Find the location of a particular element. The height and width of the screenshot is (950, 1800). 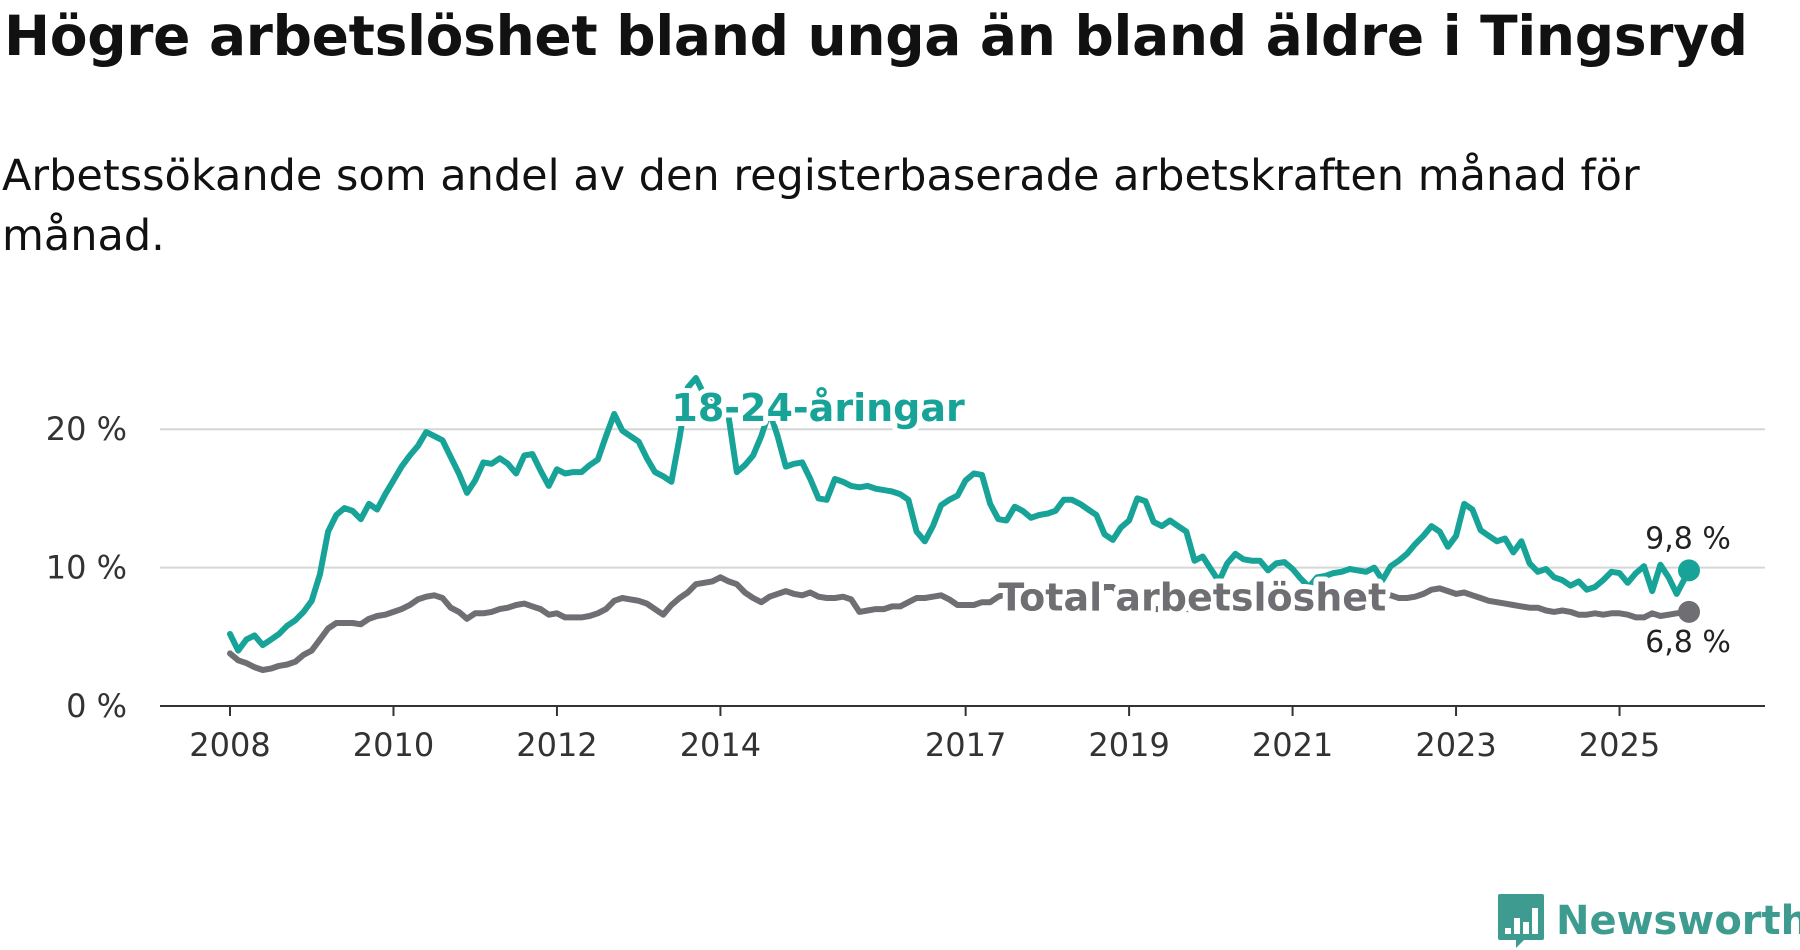

x-axis: 2008 2010 2012 2014 2017 2019 2021 2023 2025 is located at coordinates (962, 734).